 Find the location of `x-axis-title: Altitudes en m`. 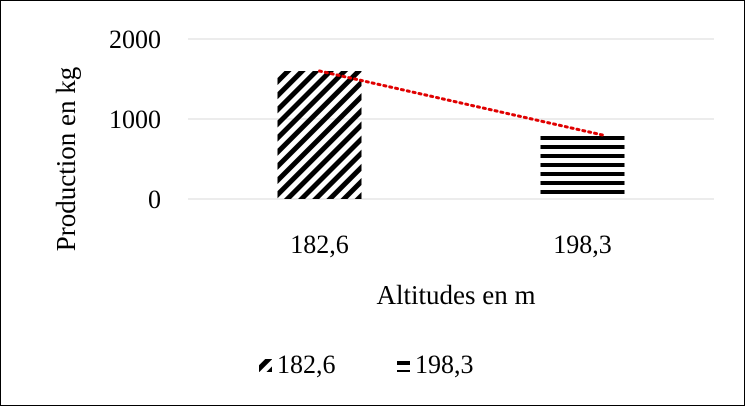

x-axis-title: Altitudes en m is located at coordinates (456, 295).